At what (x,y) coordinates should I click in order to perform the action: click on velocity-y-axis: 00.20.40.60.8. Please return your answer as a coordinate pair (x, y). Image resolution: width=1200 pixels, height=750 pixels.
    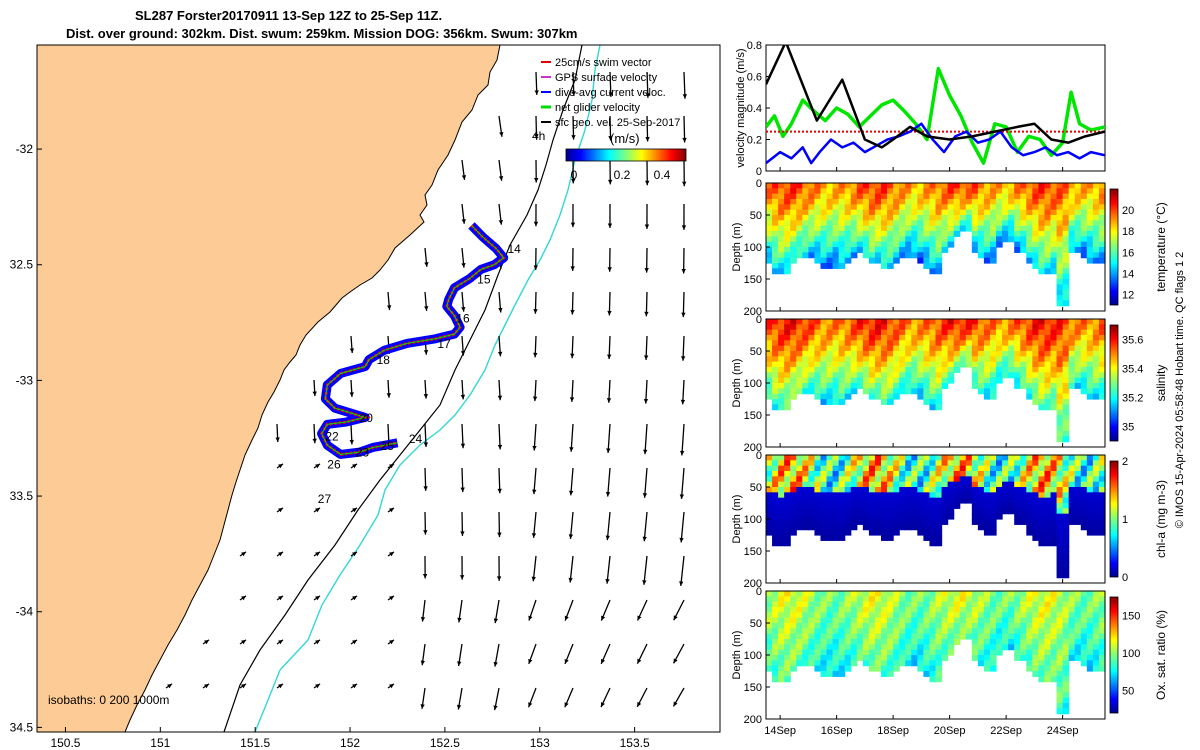
    Looking at the image, I should click on (905, 109).